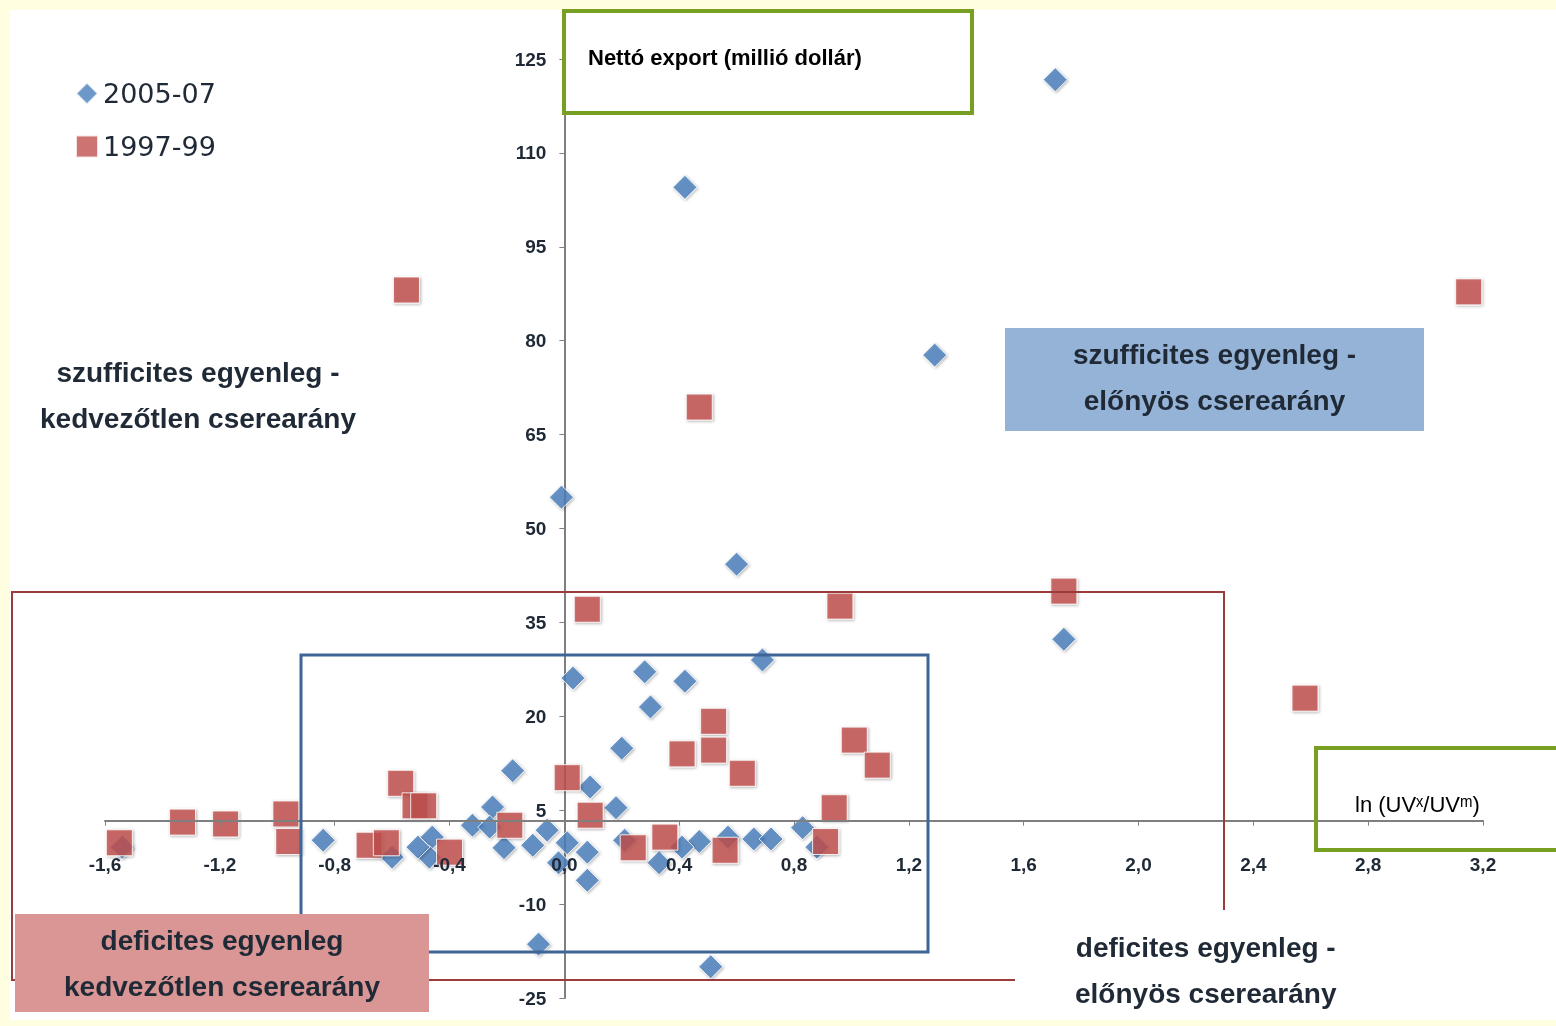  Describe the element at coordinates (536, 622) in the screenshot. I see `y-tick-label: 35` at that location.